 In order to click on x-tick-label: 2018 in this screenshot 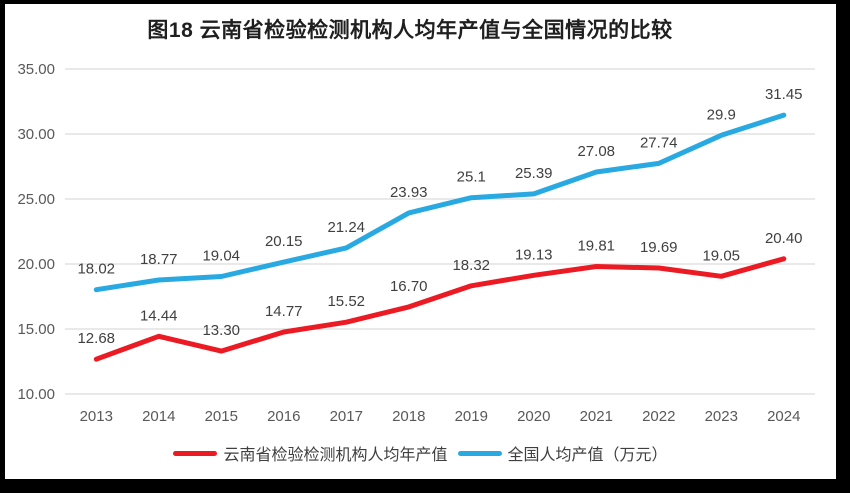, I will do `click(408, 416)`.